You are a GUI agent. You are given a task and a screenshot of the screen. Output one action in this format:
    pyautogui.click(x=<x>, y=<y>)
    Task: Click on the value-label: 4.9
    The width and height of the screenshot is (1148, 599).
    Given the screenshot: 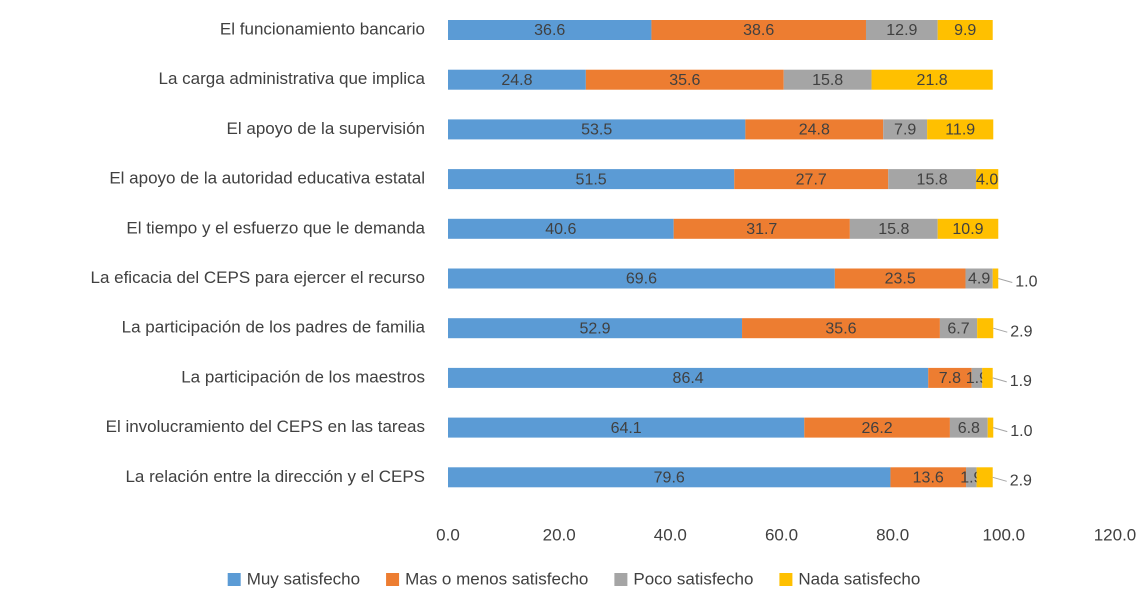 What is the action you would take?
    pyautogui.click(x=979, y=279)
    